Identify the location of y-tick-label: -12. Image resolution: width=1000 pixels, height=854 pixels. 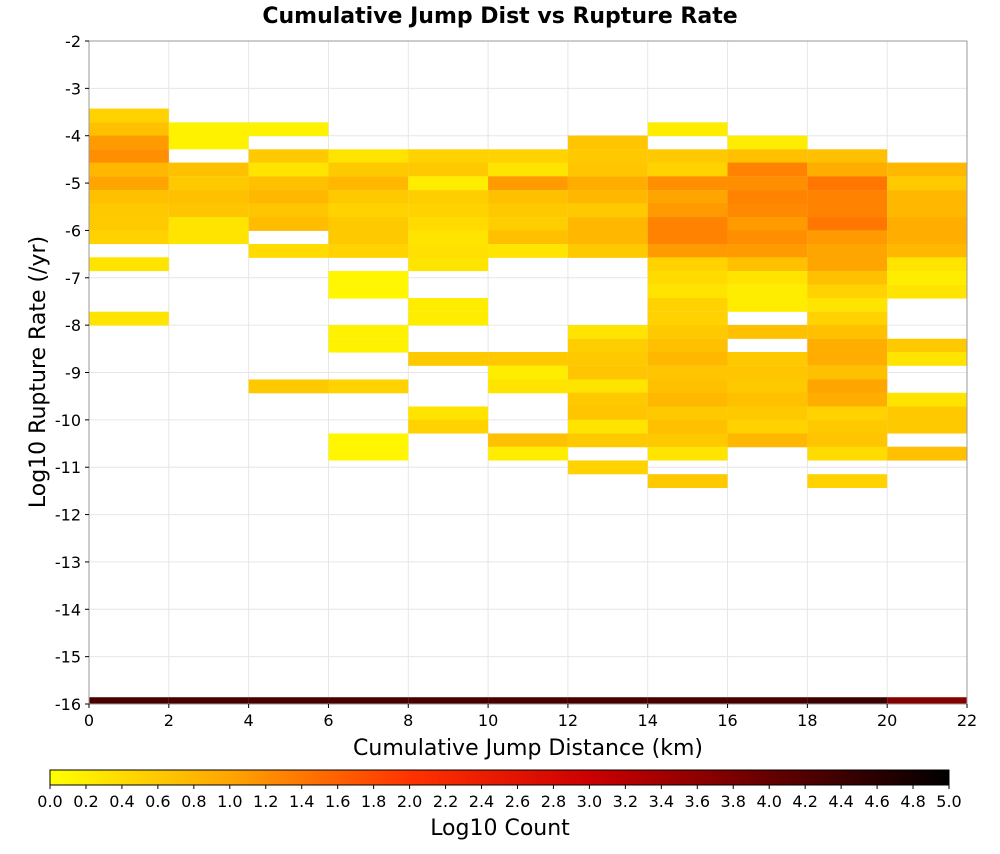
(68, 515).